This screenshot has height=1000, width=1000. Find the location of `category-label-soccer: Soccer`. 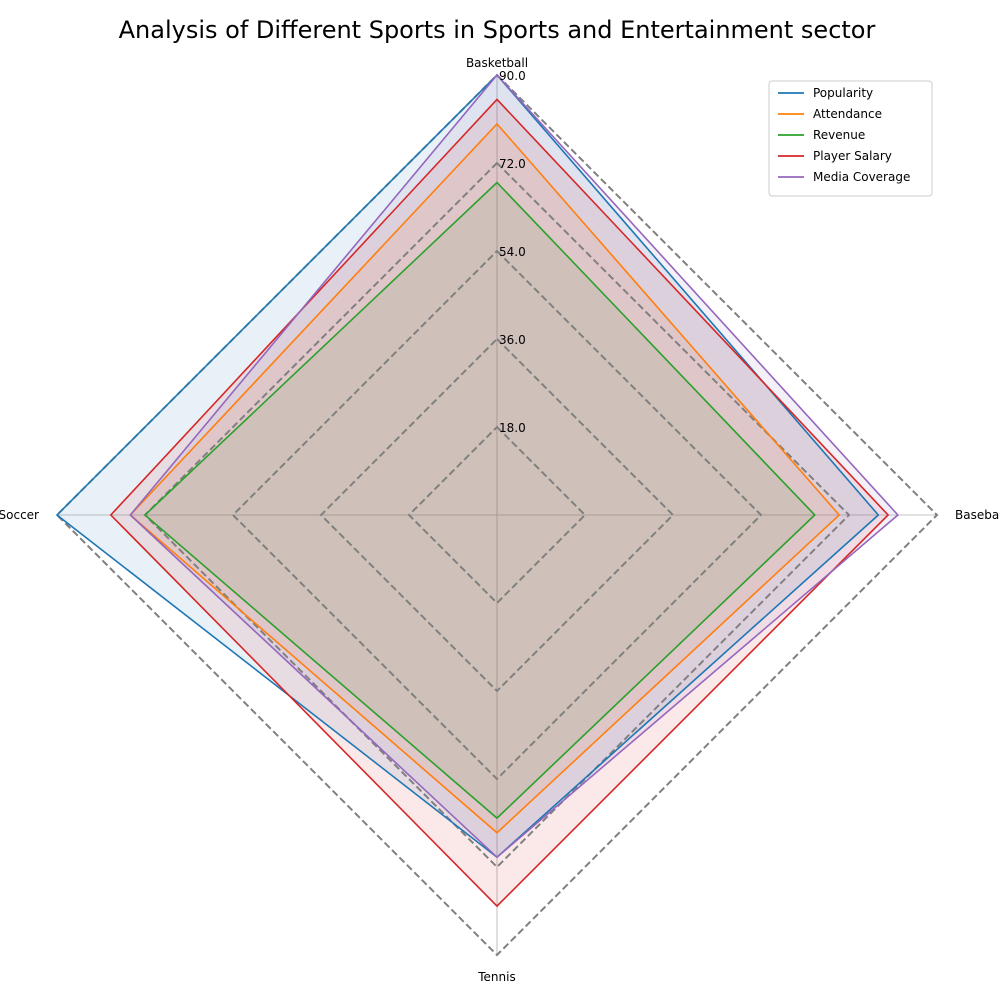

category-label-soccer: Soccer is located at coordinates (19, 515).